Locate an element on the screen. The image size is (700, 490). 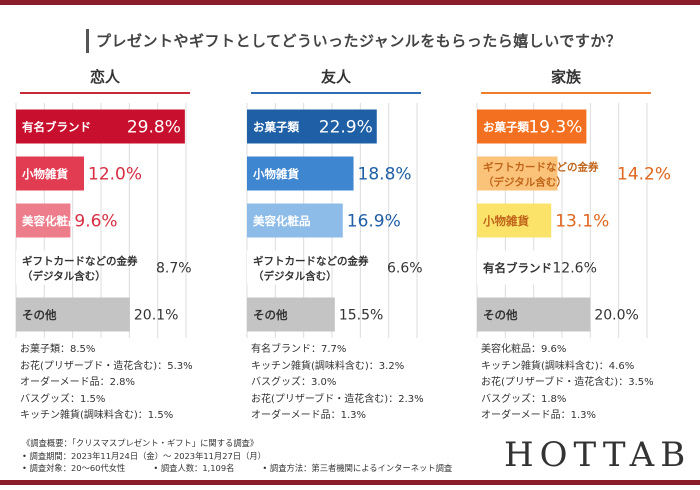
others-item: お花(プリザーブド・造花含む)：3.5% is located at coordinates (567, 382).